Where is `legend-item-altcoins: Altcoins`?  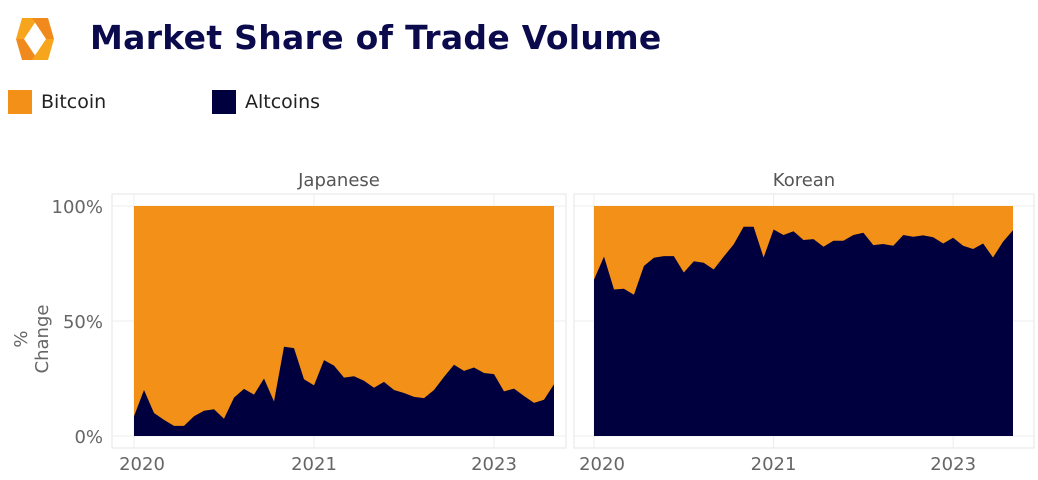
legend-item-altcoins: Altcoins is located at coordinates (266, 102).